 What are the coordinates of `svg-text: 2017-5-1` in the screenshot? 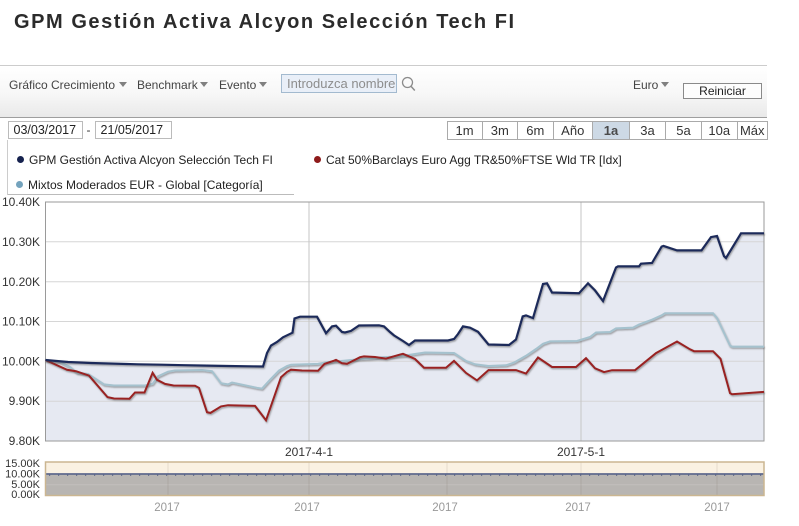 It's located at (581, 452).